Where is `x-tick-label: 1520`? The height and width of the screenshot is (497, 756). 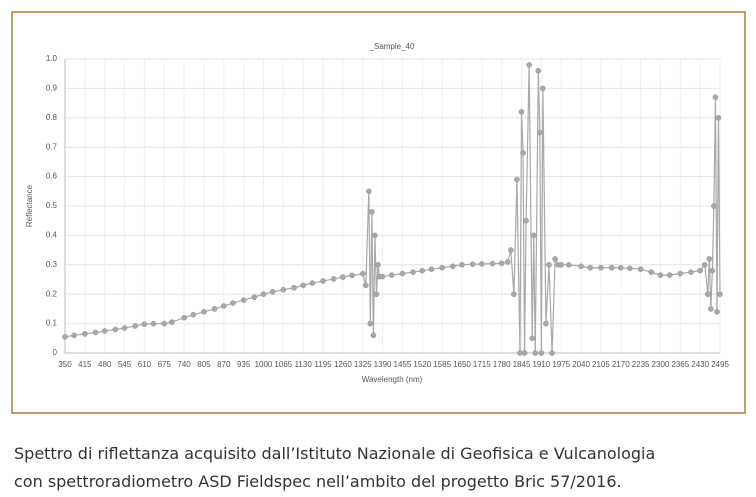
x-tick-label: 1520 is located at coordinates (422, 364).